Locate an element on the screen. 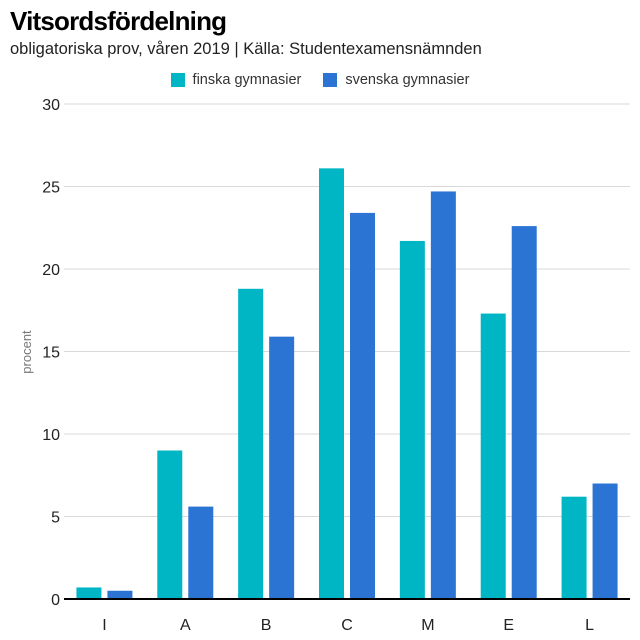 The height and width of the screenshot is (640, 640). bar-svenska-E is located at coordinates (524, 412).